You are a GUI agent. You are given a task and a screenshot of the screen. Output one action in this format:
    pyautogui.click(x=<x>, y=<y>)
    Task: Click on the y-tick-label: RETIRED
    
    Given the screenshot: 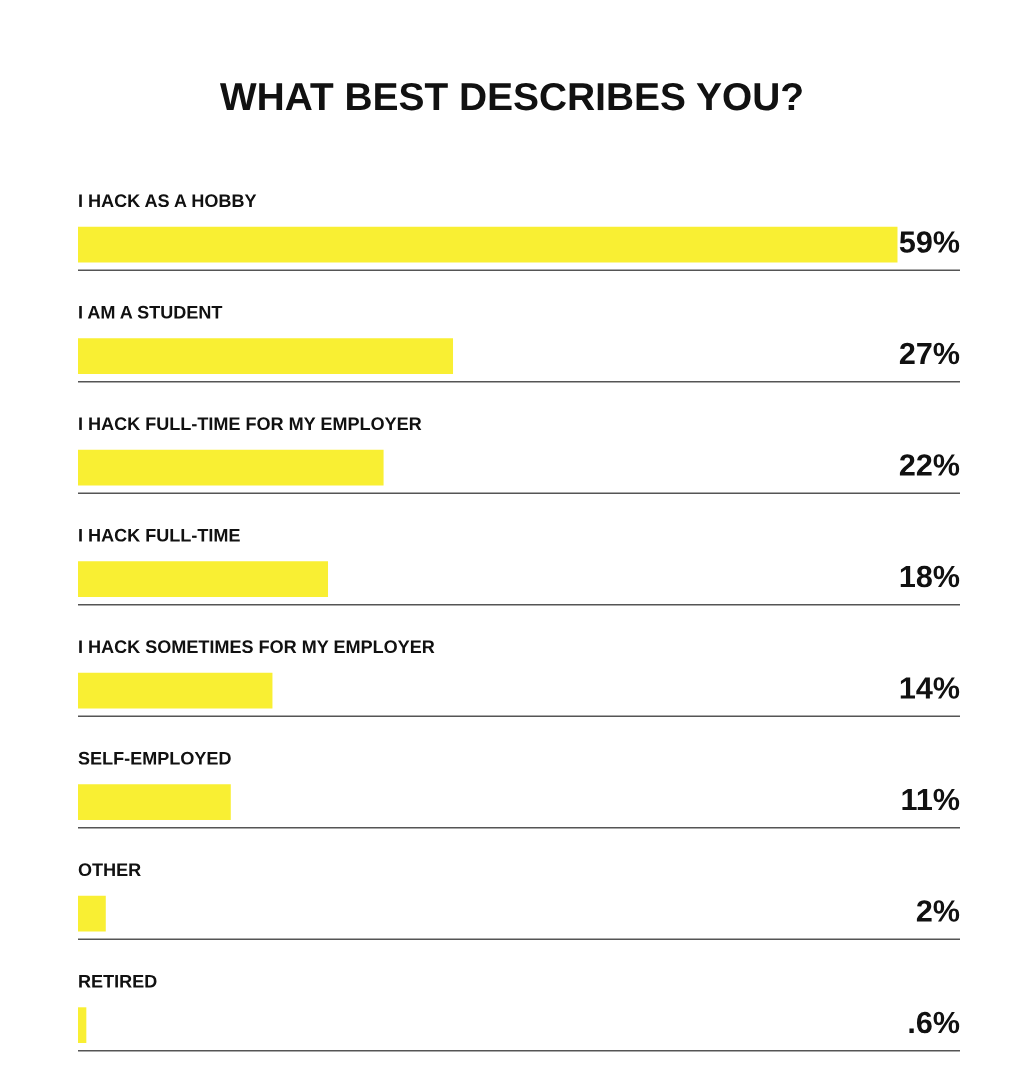 What is the action you would take?
    pyautogui.click(x=118, y=981)
    